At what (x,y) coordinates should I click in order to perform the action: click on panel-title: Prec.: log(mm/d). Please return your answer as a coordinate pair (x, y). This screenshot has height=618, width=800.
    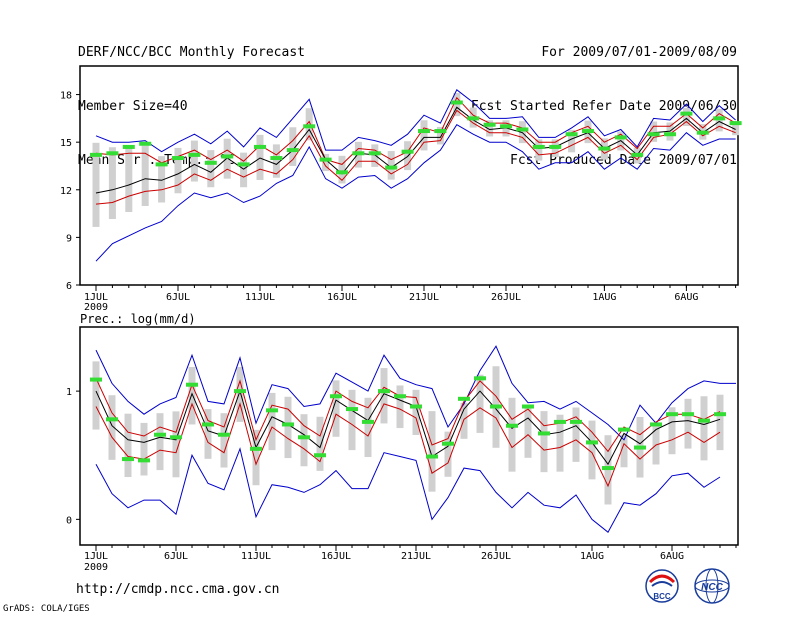
    Looking at the image, I should click on (138, 319).